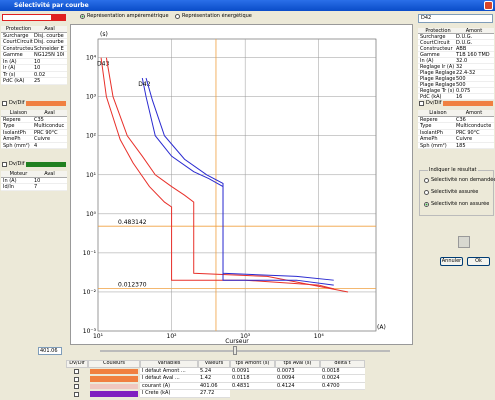 The height and width of the screenshot is (400, 495). I want to click on x-tick-label: 10², so click(172, 336).